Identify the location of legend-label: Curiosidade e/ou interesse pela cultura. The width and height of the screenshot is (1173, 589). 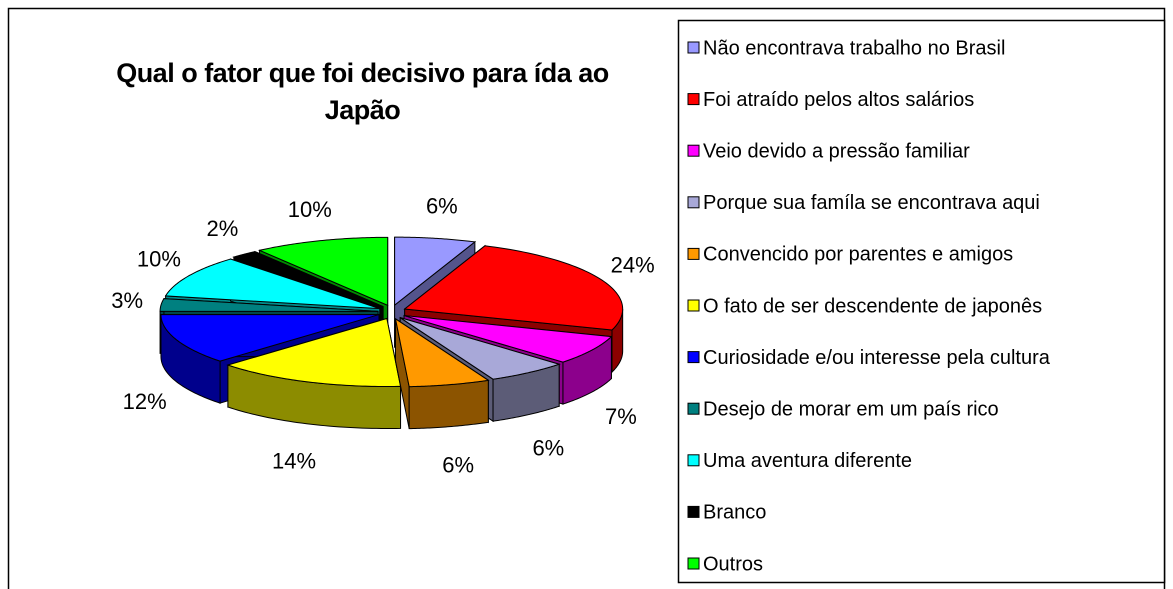
(877, 358).